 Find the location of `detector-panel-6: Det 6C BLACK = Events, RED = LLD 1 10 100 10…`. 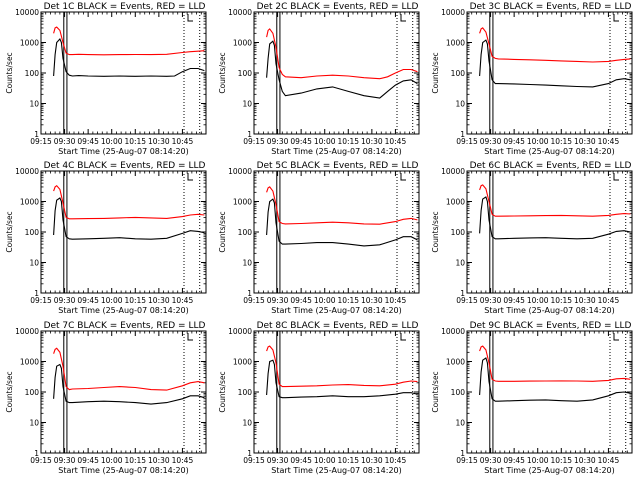

detector-panel-6: Det 6C BLACK = Events, RED = LLD 1 10 100 10… is located at coordinates (532, 238).